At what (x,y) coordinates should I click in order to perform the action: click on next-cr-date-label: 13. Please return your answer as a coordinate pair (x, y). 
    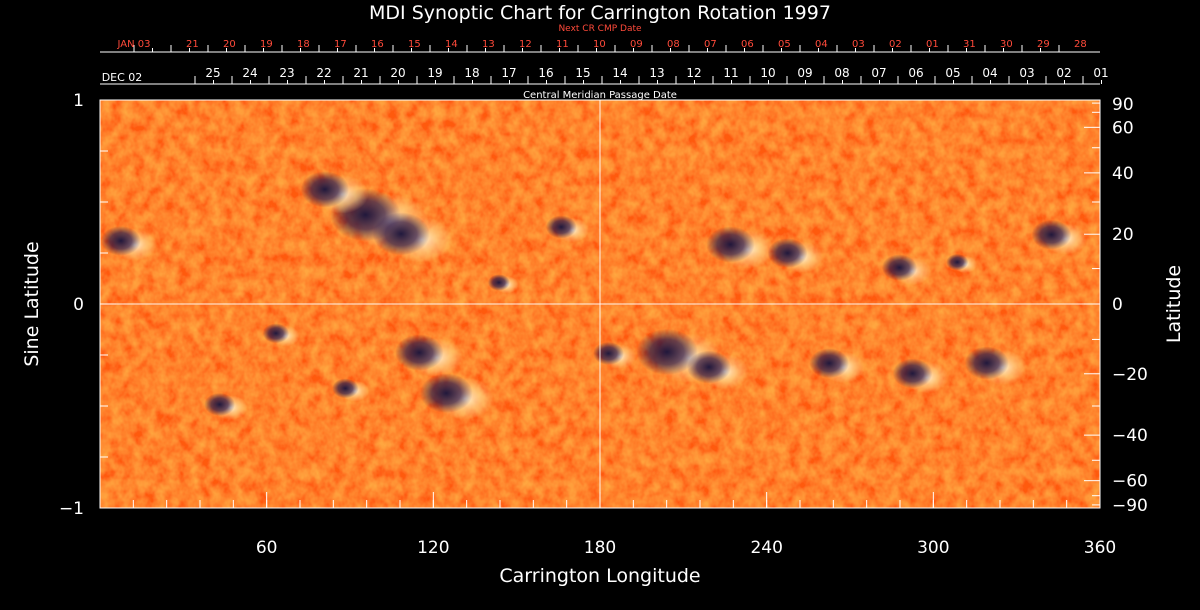
    Looking at the image, I should click on (488, 44).